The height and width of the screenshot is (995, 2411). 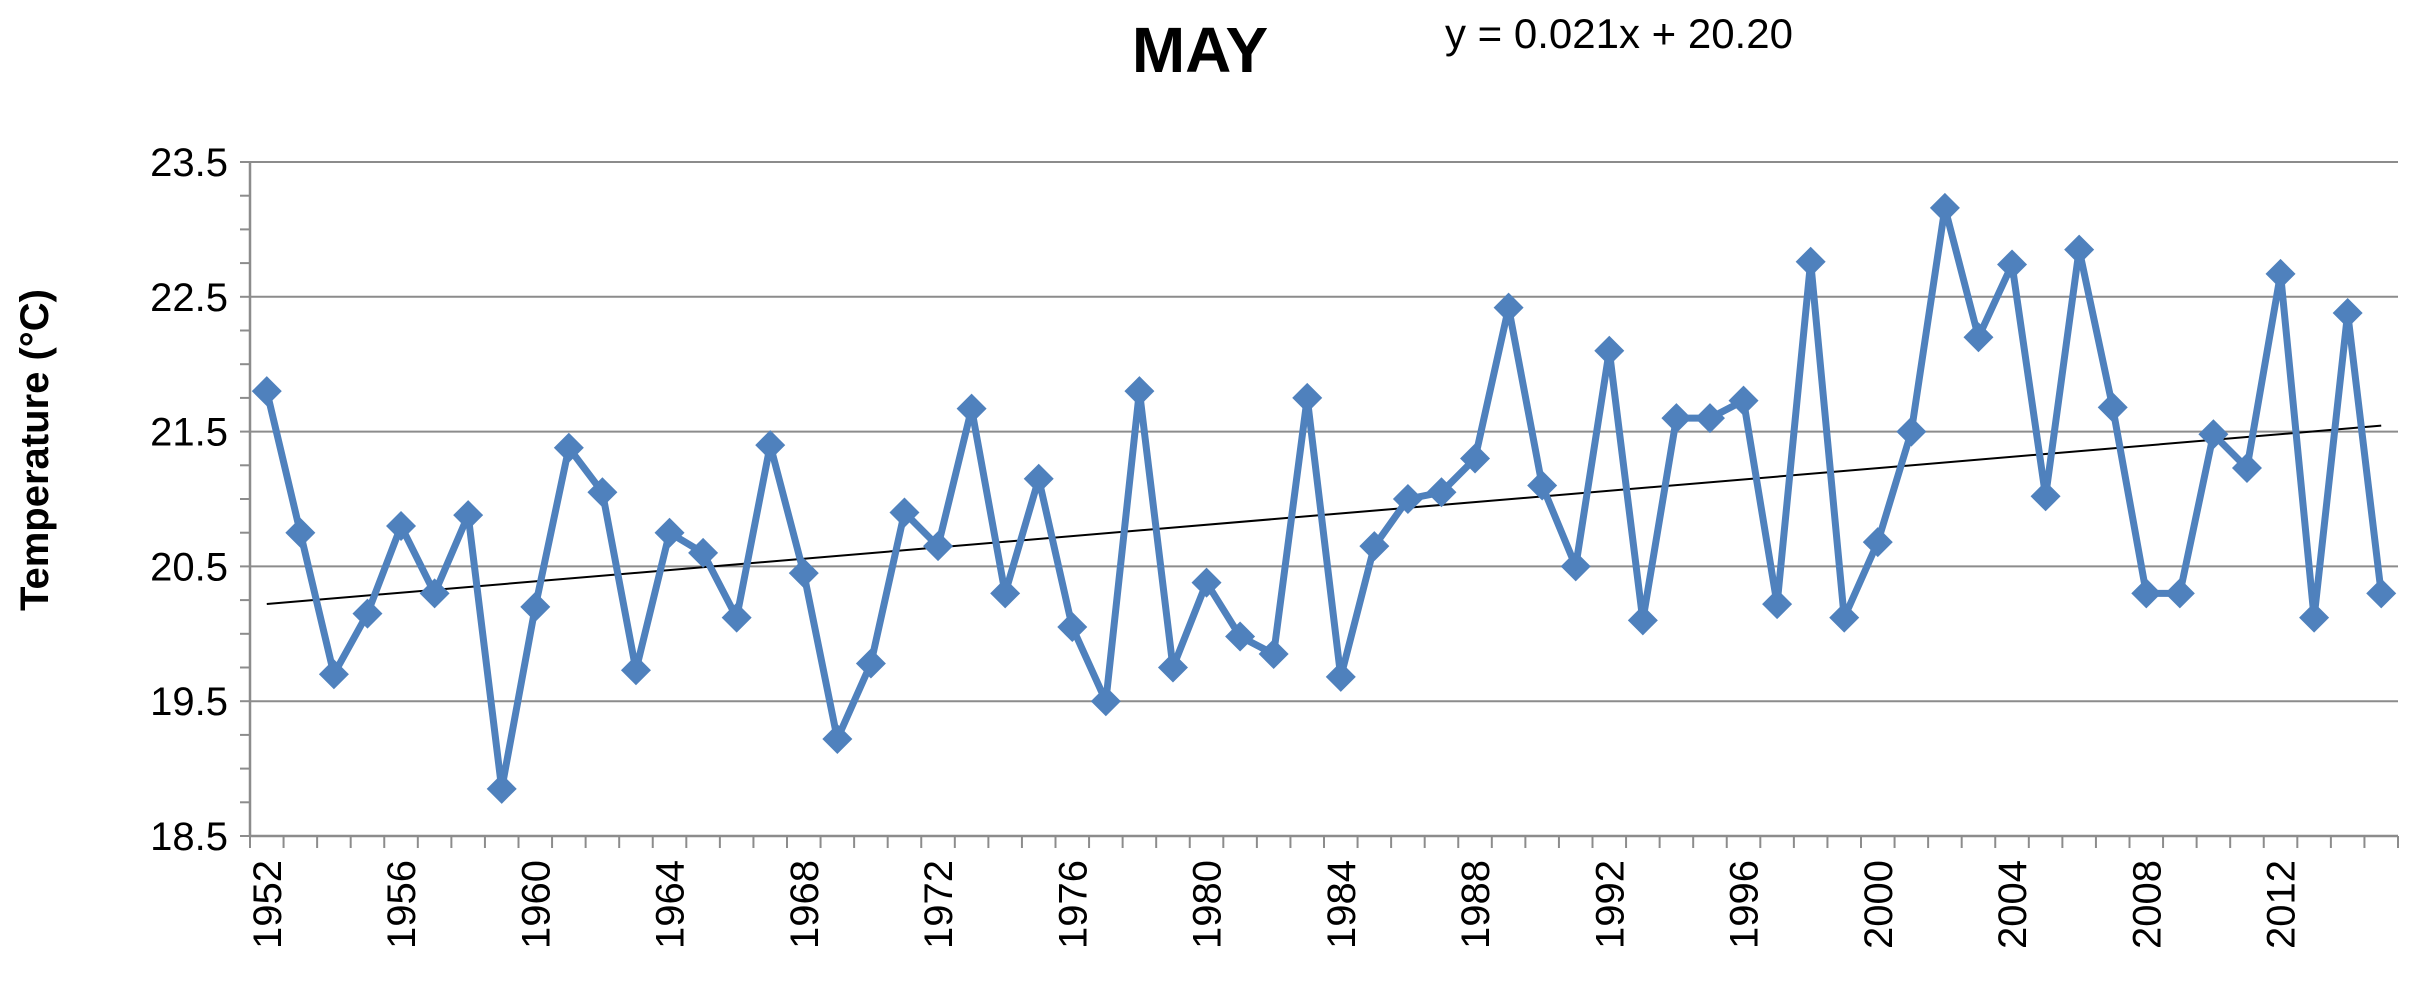 What do you see at coordinates (189, 433) in the screenshot?
I see `y-tick-label: 21.5` at bounding box center [189, 433].